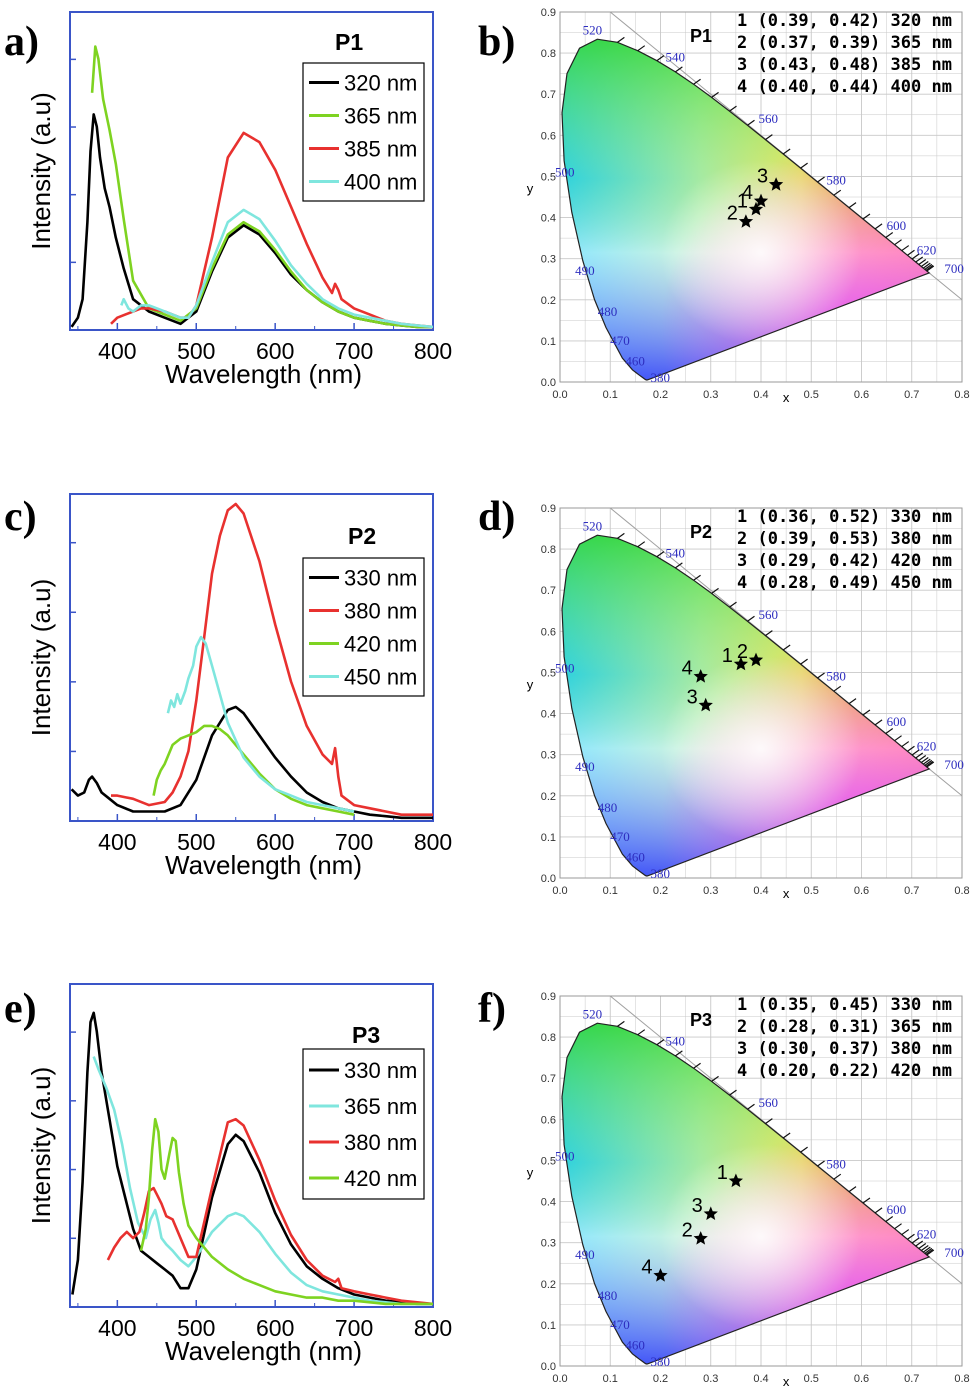 The width and height of the screenshot is (980, 1400). What do you see at coordinates (565, 1155) in the screenshot?
I see `wavelength-label-f-500: 500` at bounding box center [565, 1155].